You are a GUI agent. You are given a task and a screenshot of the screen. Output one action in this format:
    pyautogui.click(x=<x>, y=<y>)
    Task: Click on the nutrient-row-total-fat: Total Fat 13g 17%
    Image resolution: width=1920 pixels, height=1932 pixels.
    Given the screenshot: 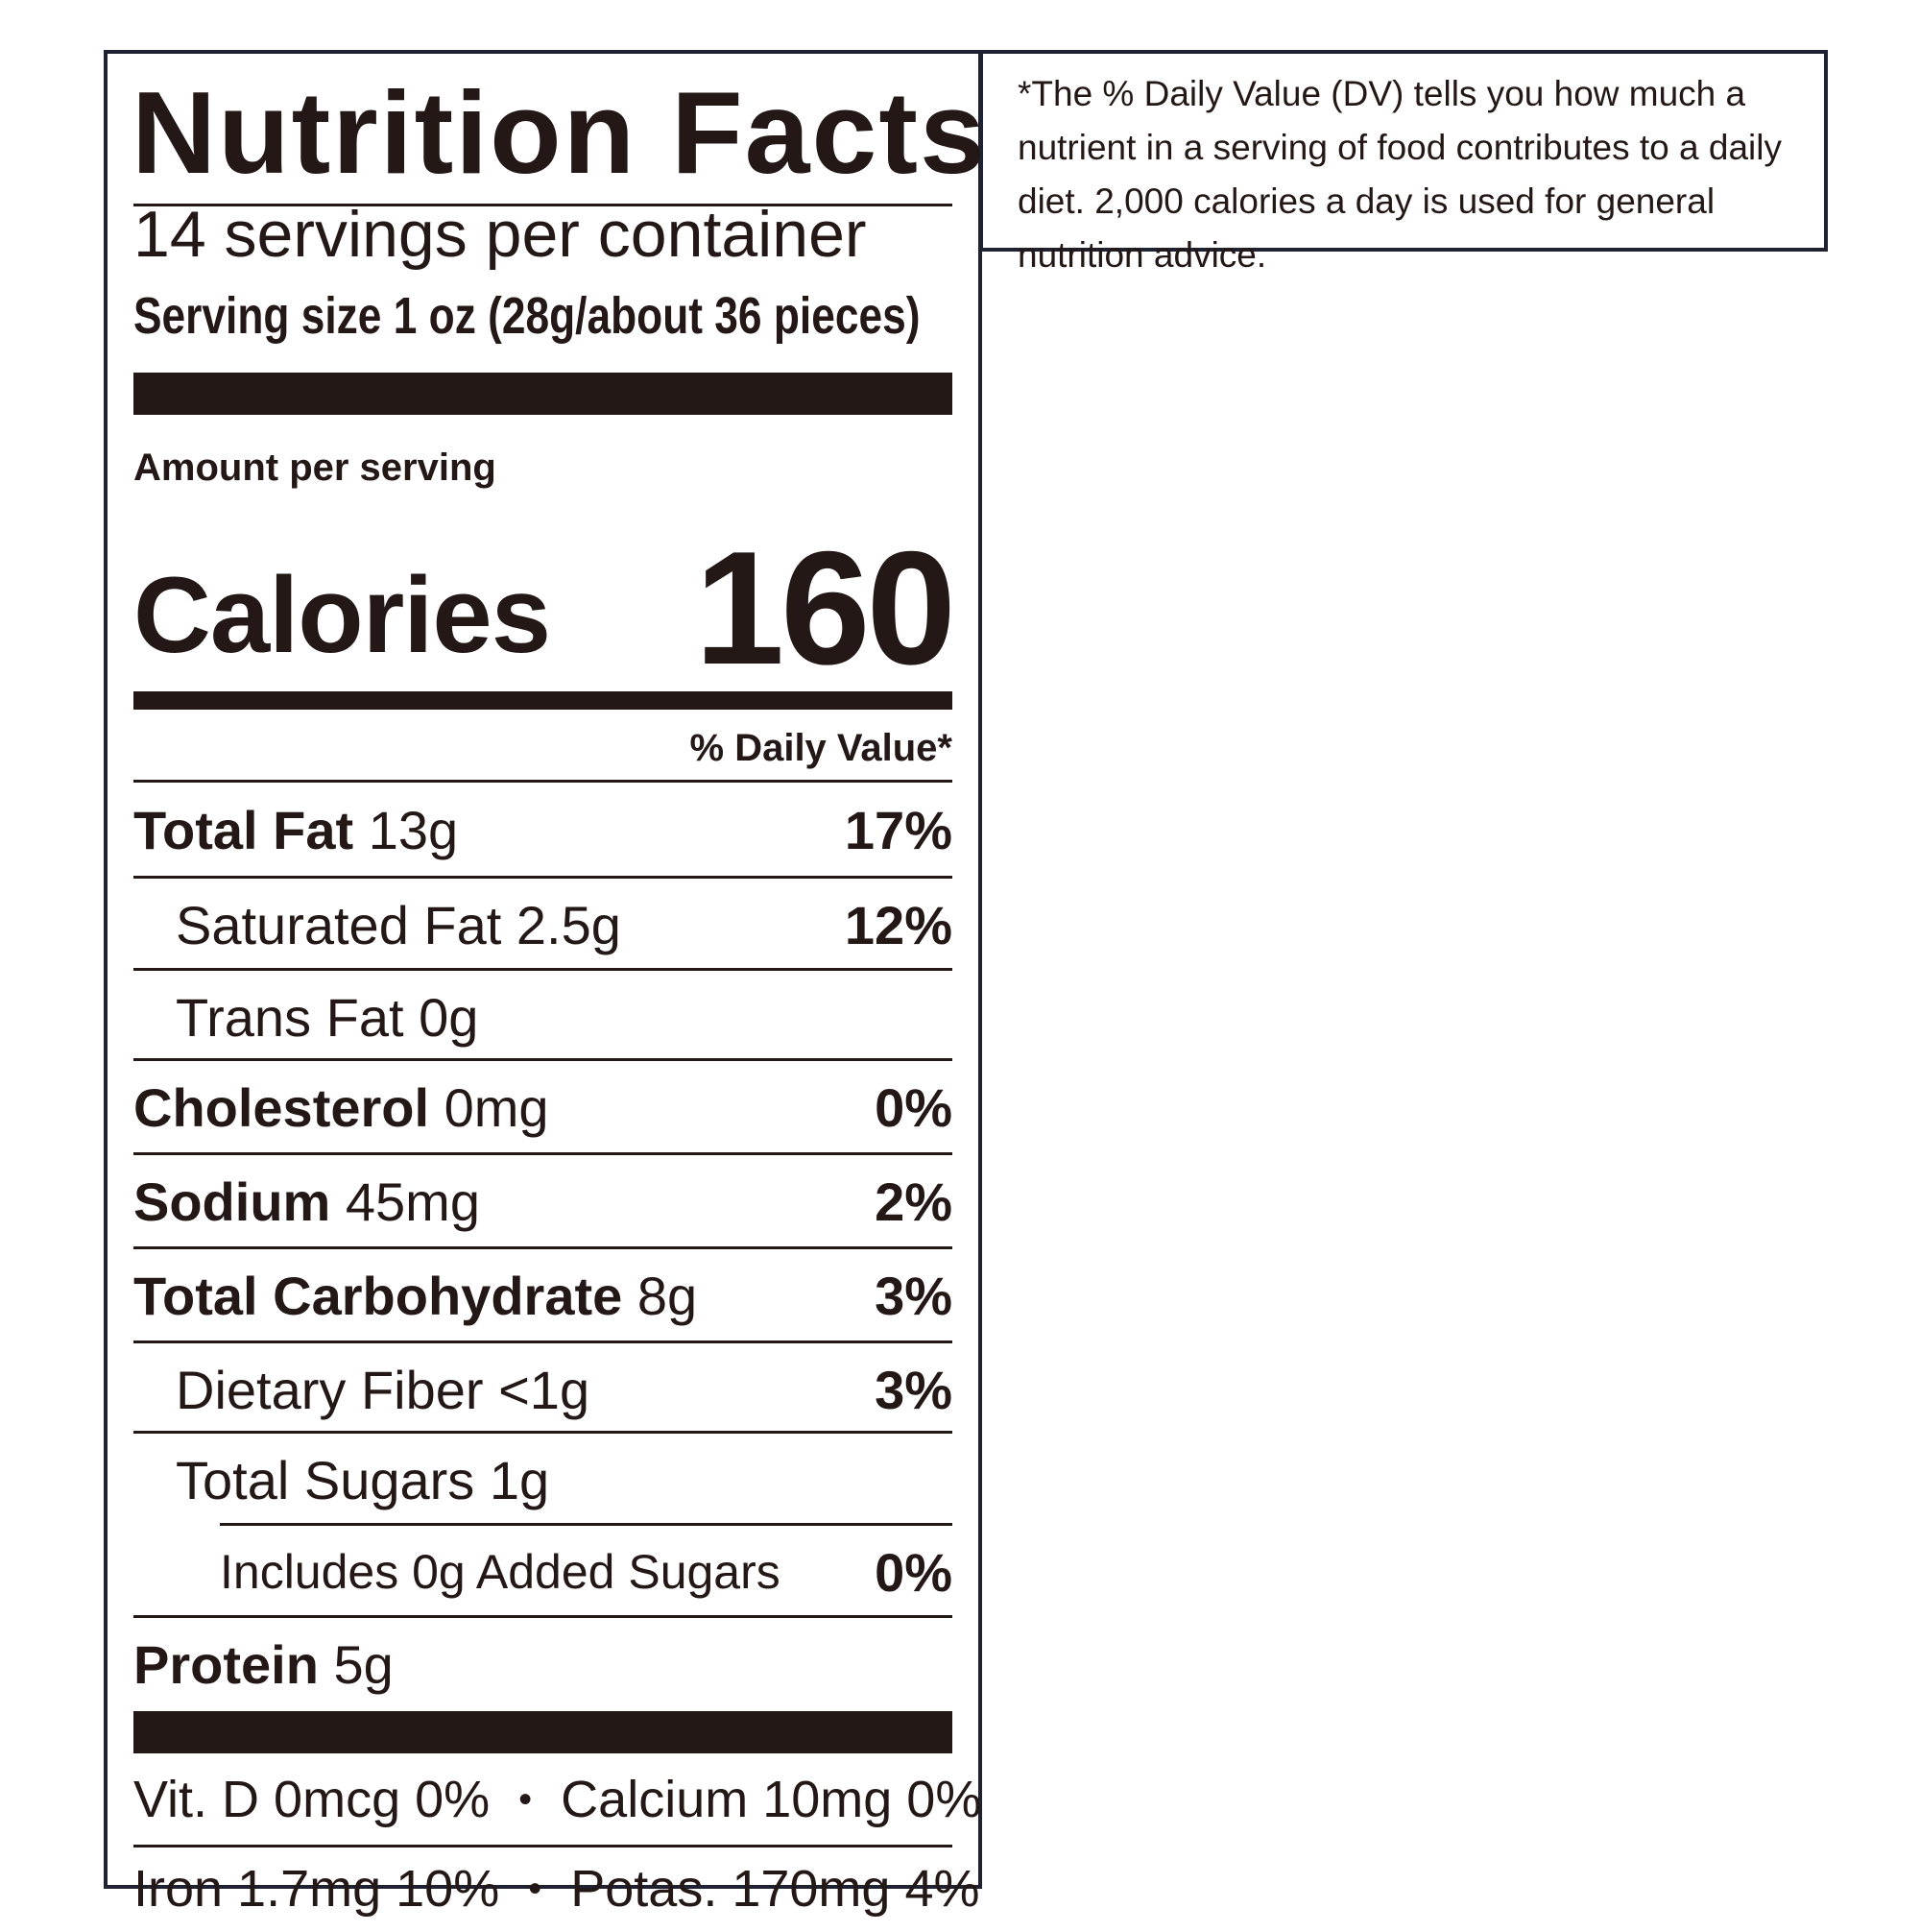 What is the action you would take?
    pyautogui.click(x=542, y=830)
    